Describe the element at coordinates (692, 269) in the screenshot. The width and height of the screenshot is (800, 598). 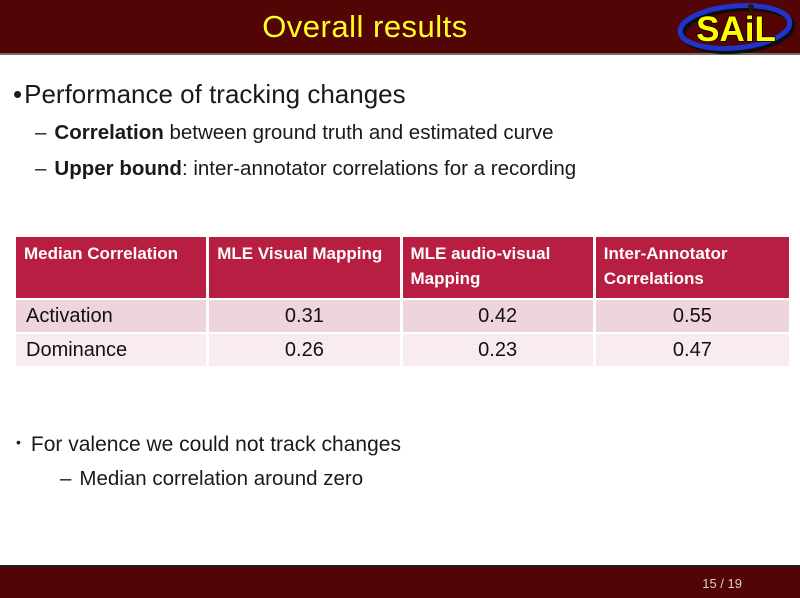
I see `table-header-inter-annotator: Inter-Annotator Correlations` at that location.